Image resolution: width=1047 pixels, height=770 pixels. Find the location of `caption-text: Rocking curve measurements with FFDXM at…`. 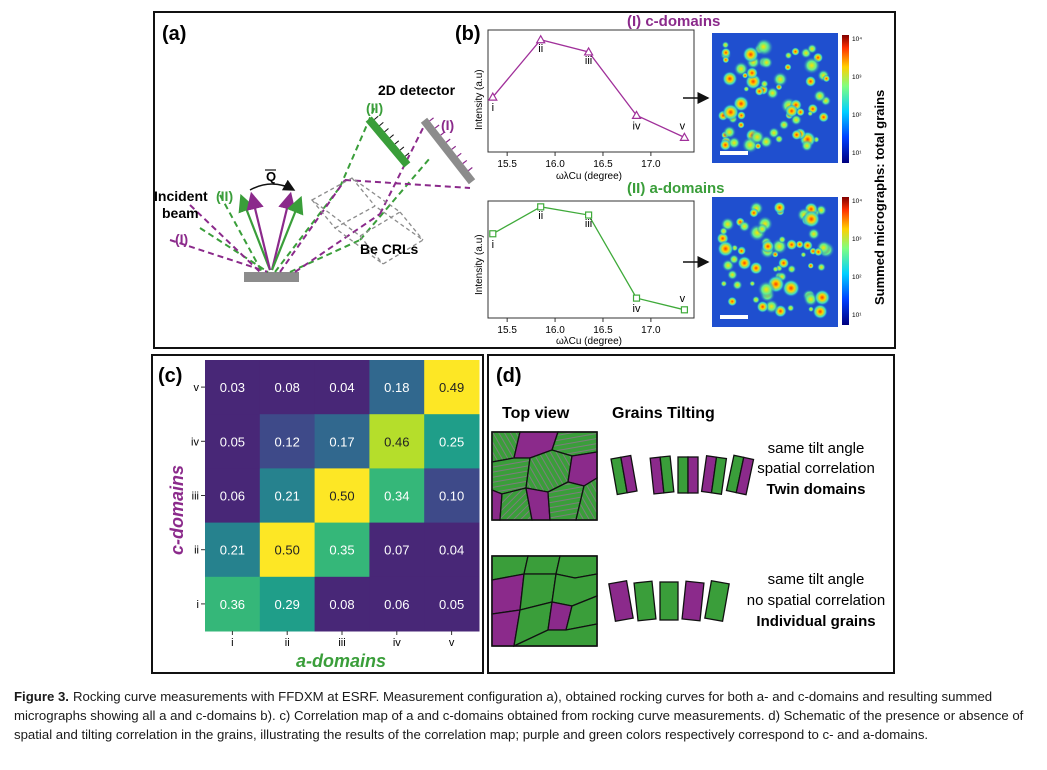

caption-text: Rocking curve measurements with FFDXM at… is located at coordinates (519, 715).